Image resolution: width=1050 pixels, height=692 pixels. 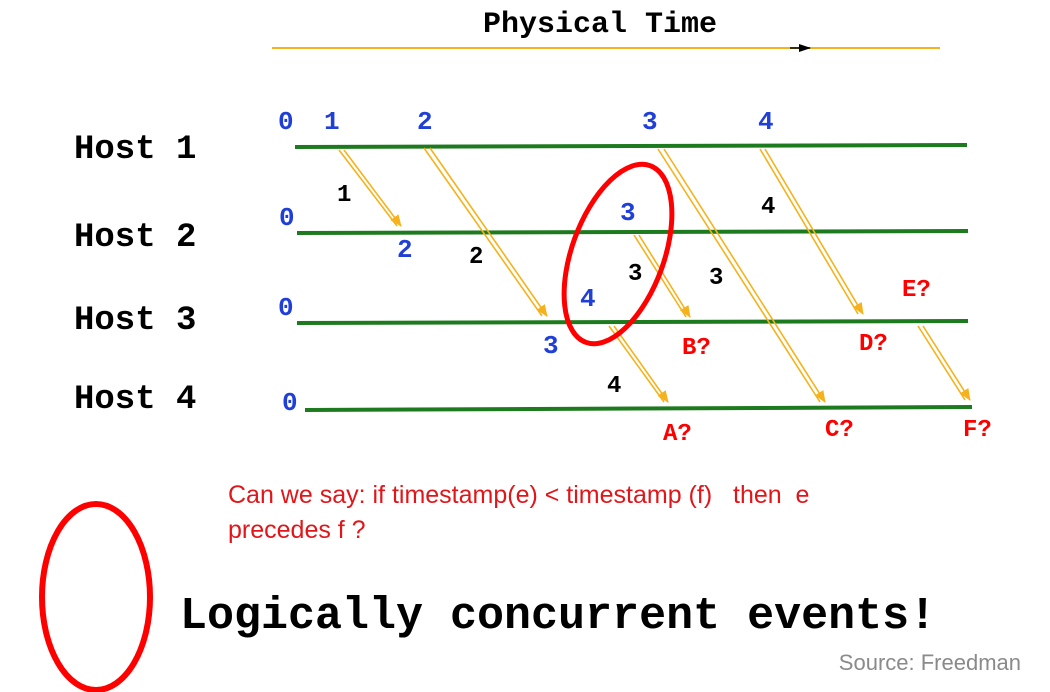 What do you see at coordinates (839, 430) in the screenshot?
I see `question-c: C?` at bounding box center [839, 430].